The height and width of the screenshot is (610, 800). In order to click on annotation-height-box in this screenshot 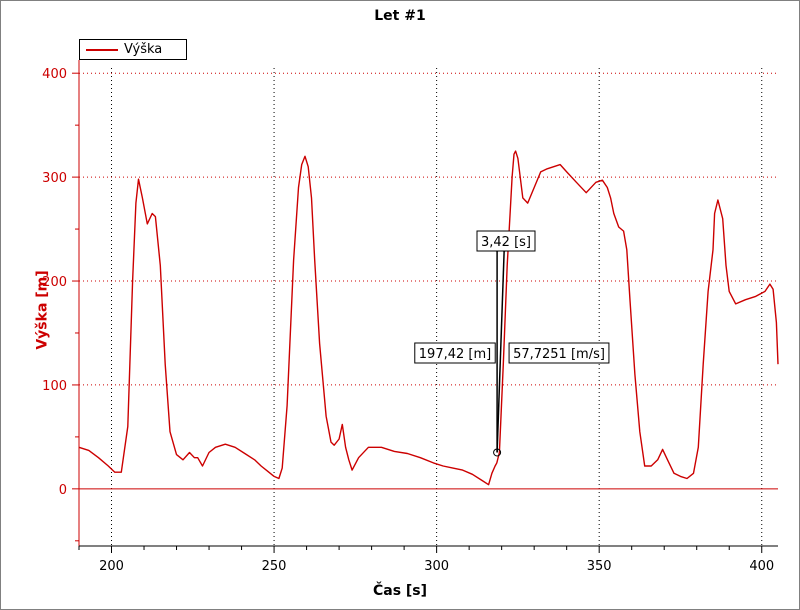, I will do `click(455, 353)`.